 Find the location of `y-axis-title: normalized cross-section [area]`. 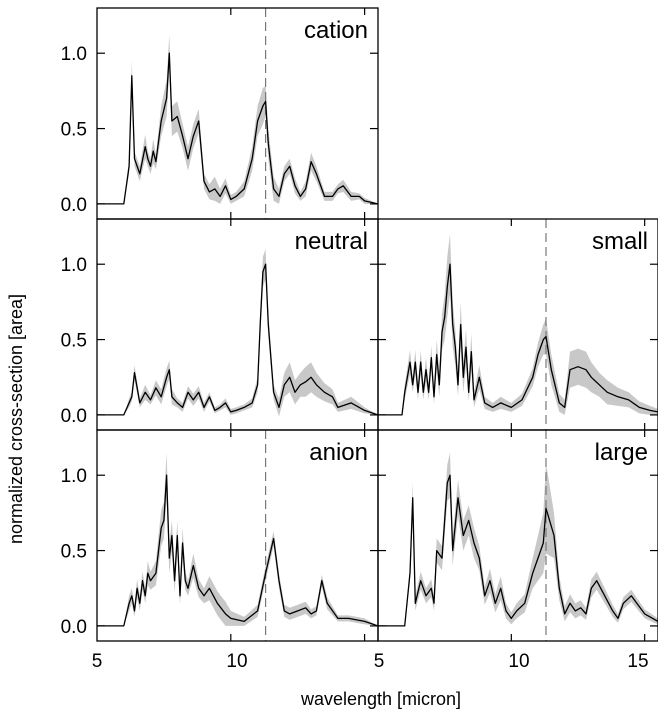

y-axis-title: normalized cross-section [area] is located at coordinates (16, 419).